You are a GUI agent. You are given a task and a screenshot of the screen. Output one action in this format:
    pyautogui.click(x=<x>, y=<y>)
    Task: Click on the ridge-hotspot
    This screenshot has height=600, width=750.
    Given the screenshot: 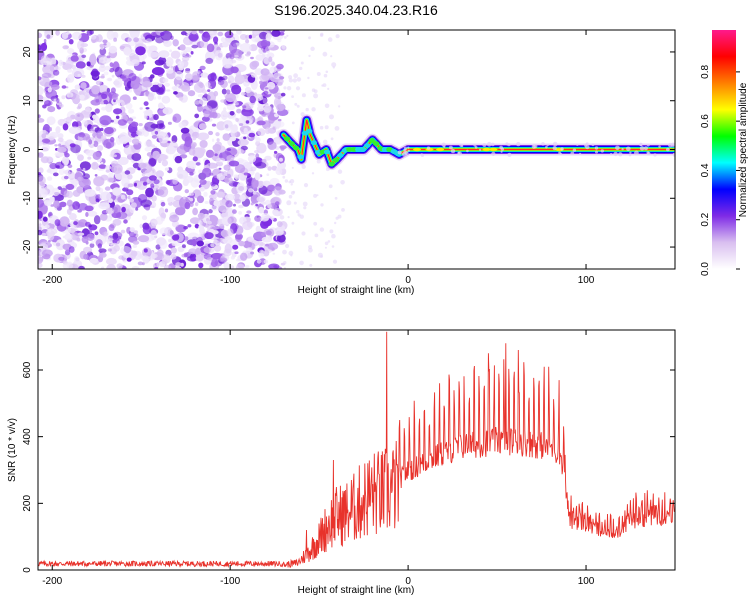 What is the action you would take?
    pyautogui.click(x=486, y=149)
    